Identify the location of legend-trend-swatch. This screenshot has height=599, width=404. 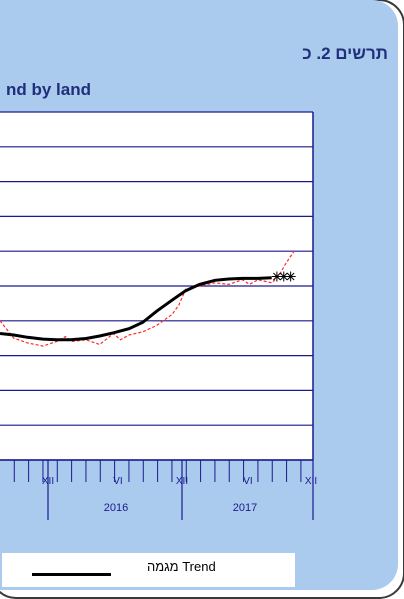
(71, 574).